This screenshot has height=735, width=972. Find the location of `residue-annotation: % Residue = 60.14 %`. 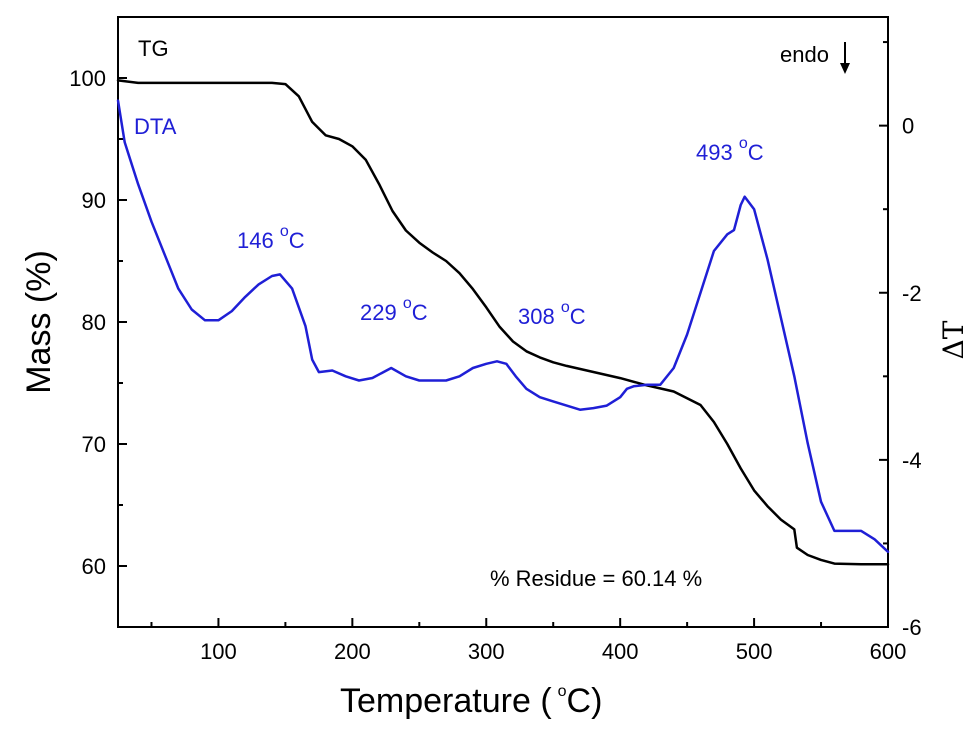

residue-annotation: % Residue = 60.14 % is located at coordinates (596, 578).